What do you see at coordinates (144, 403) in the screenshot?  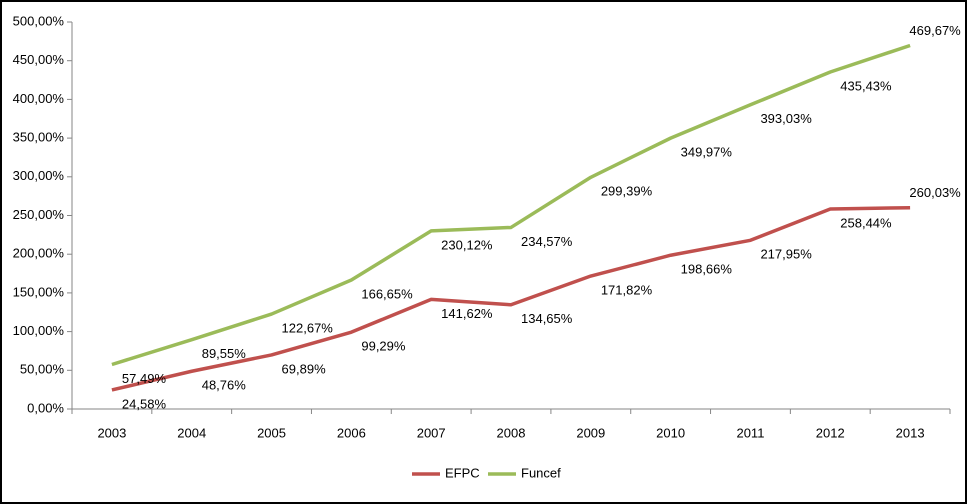 I see `data-label: 24,58%` at bounding box center [144, 403].